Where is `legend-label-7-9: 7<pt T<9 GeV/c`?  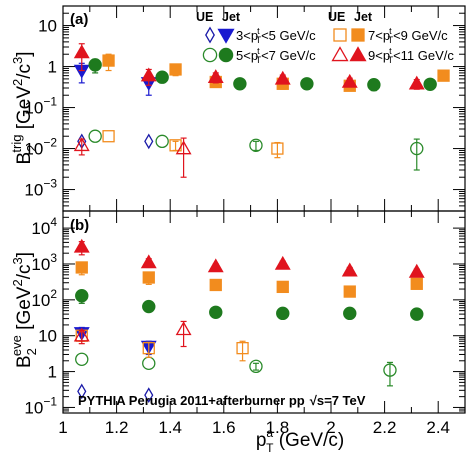
legend-label-7-9: 7<pt T<9 GeV/c is located at coordinates (408, 35).